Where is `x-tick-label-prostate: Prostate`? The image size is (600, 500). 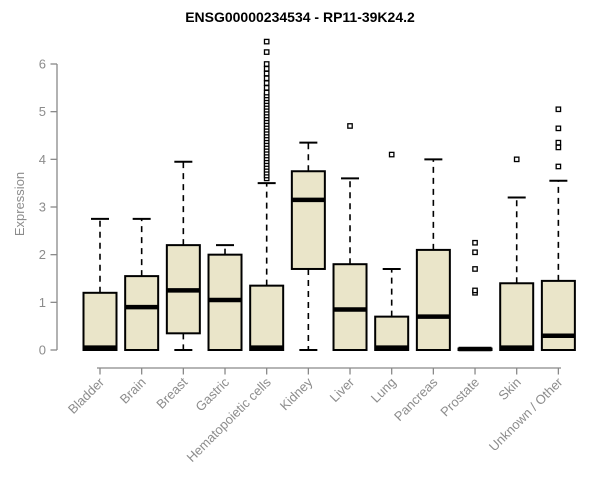 x-tick-label-prostate: Prostate is located at coordinates (459, 397).